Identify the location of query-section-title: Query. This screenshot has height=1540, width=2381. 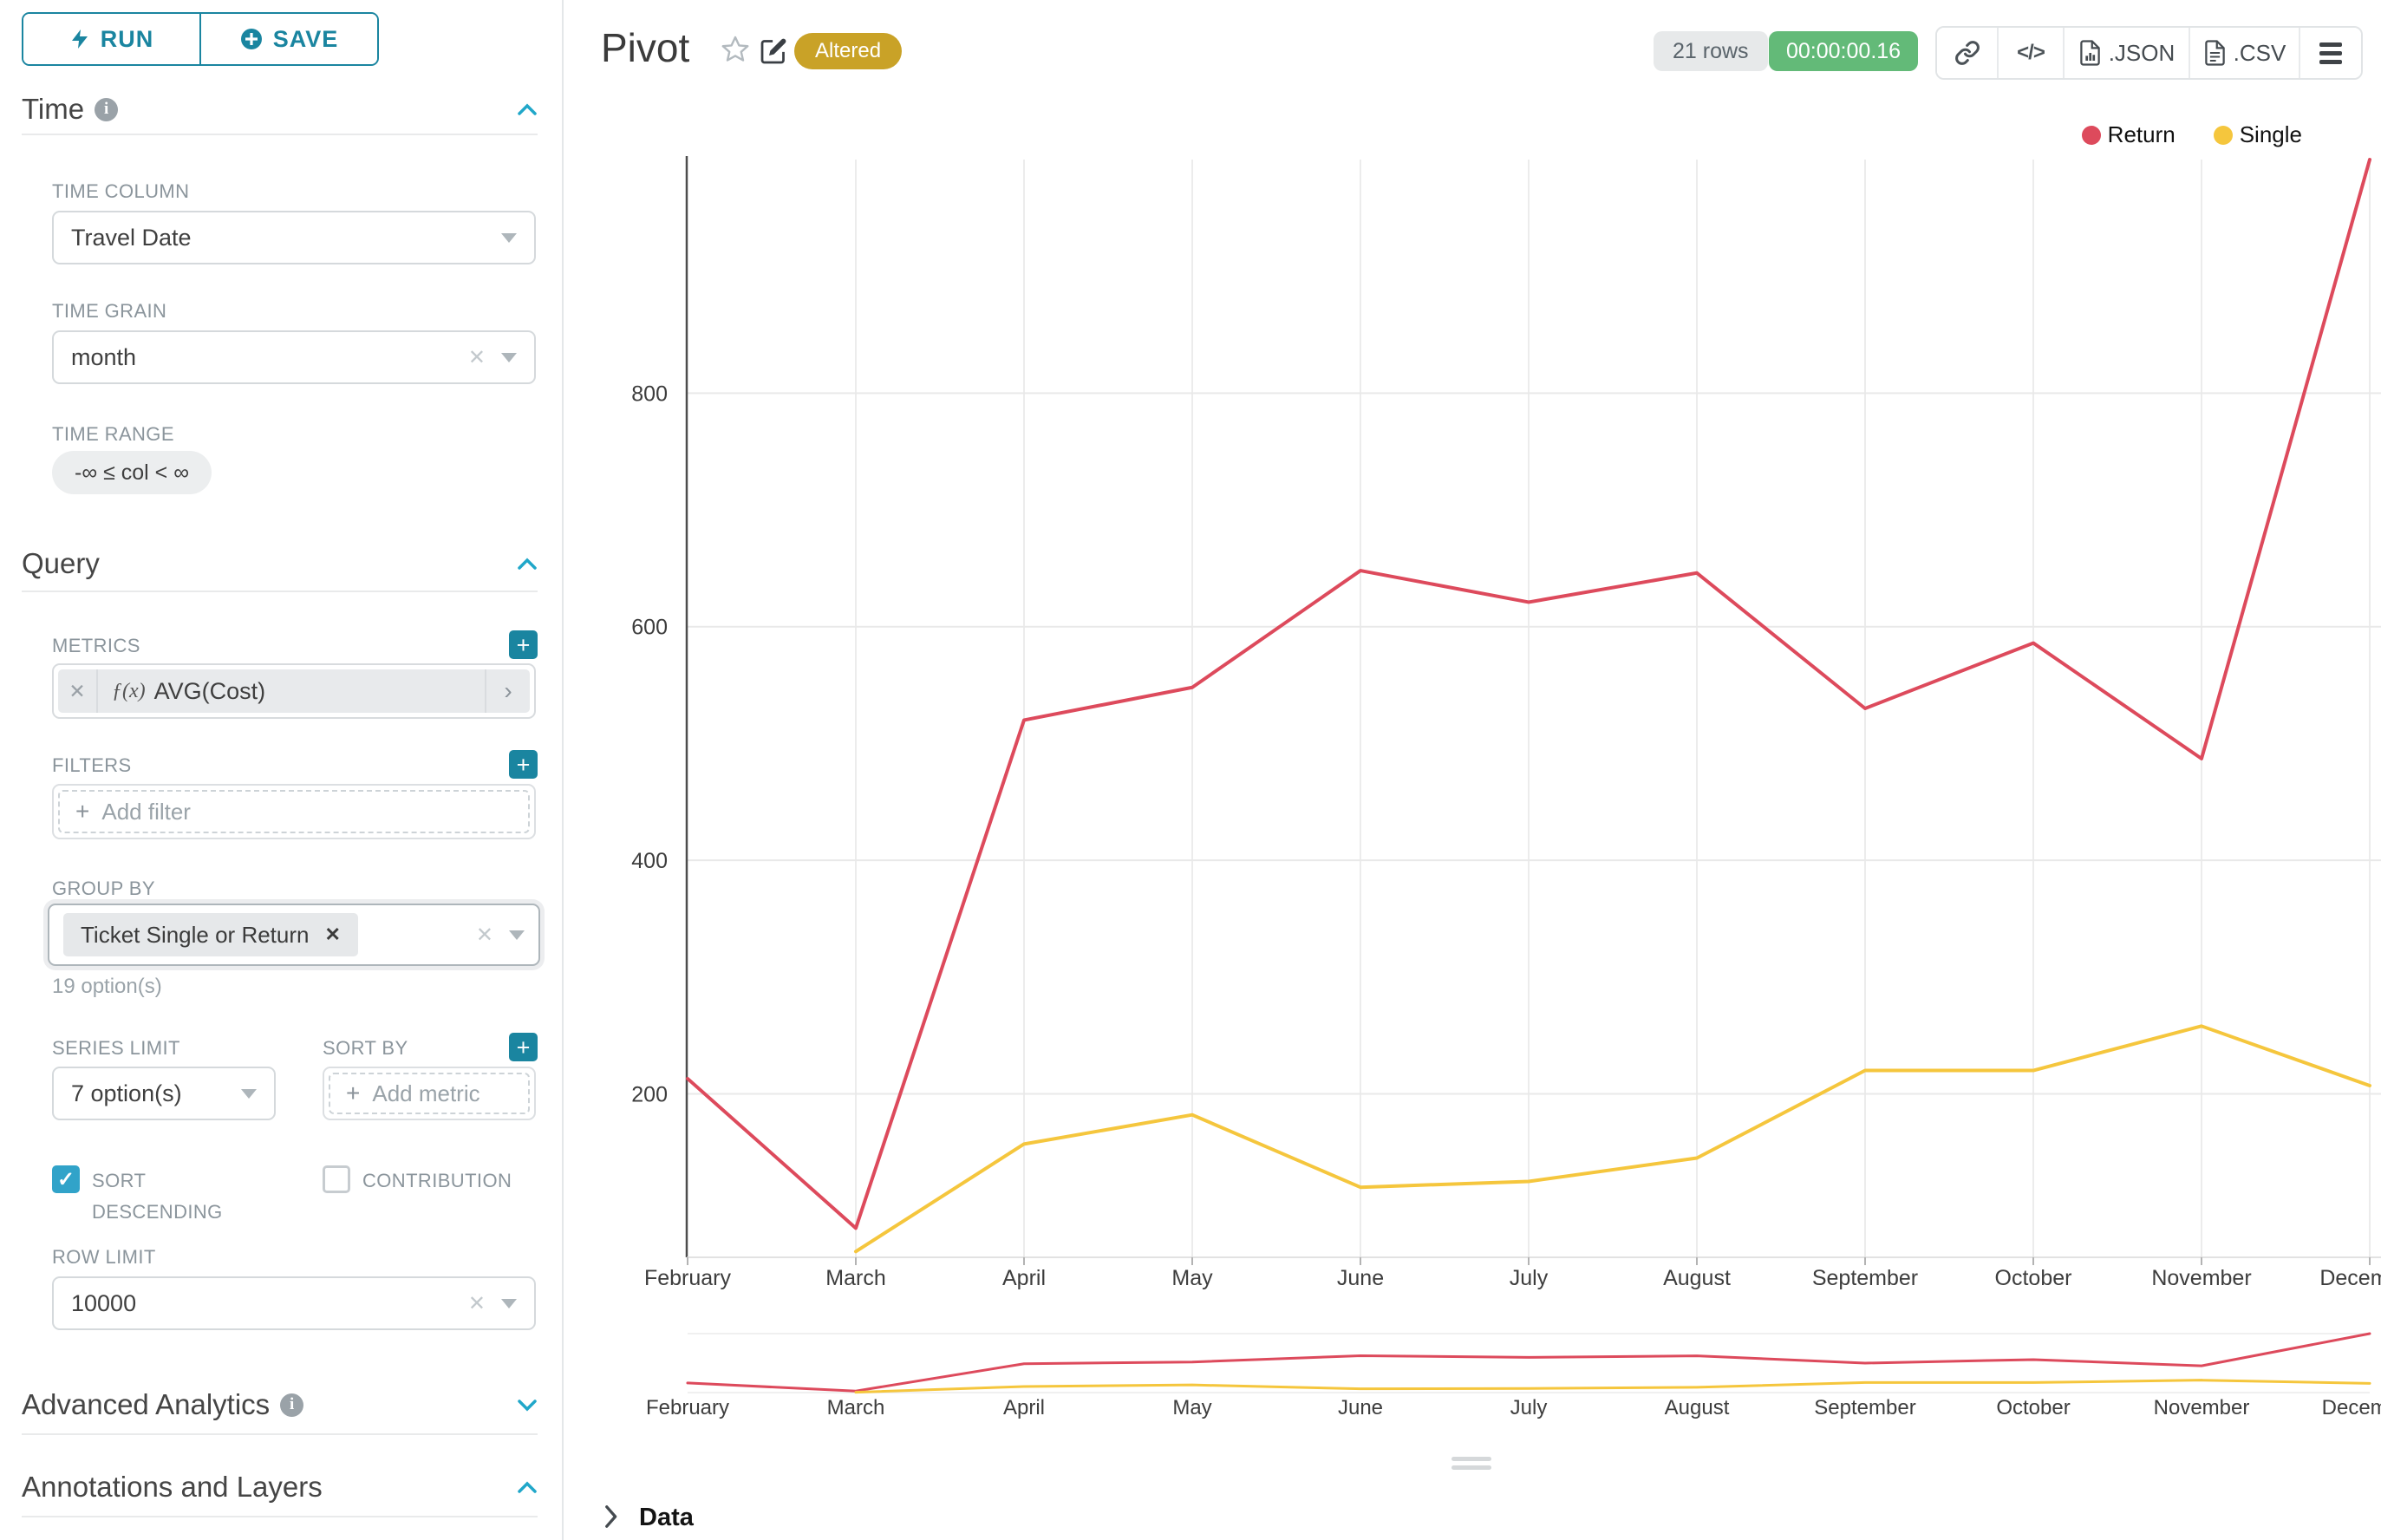
(61, 563).